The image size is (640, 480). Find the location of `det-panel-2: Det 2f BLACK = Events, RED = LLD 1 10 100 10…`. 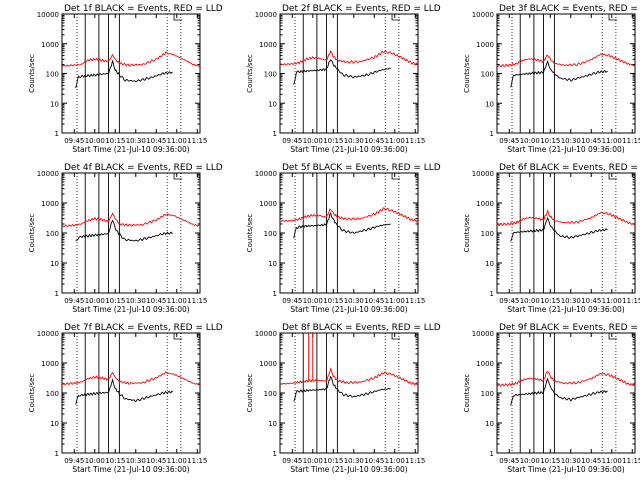

det-panel-2: Det 2f BLACK = Events, RED = LLD 1 10 100 10… is located at coordinates (343, 79).